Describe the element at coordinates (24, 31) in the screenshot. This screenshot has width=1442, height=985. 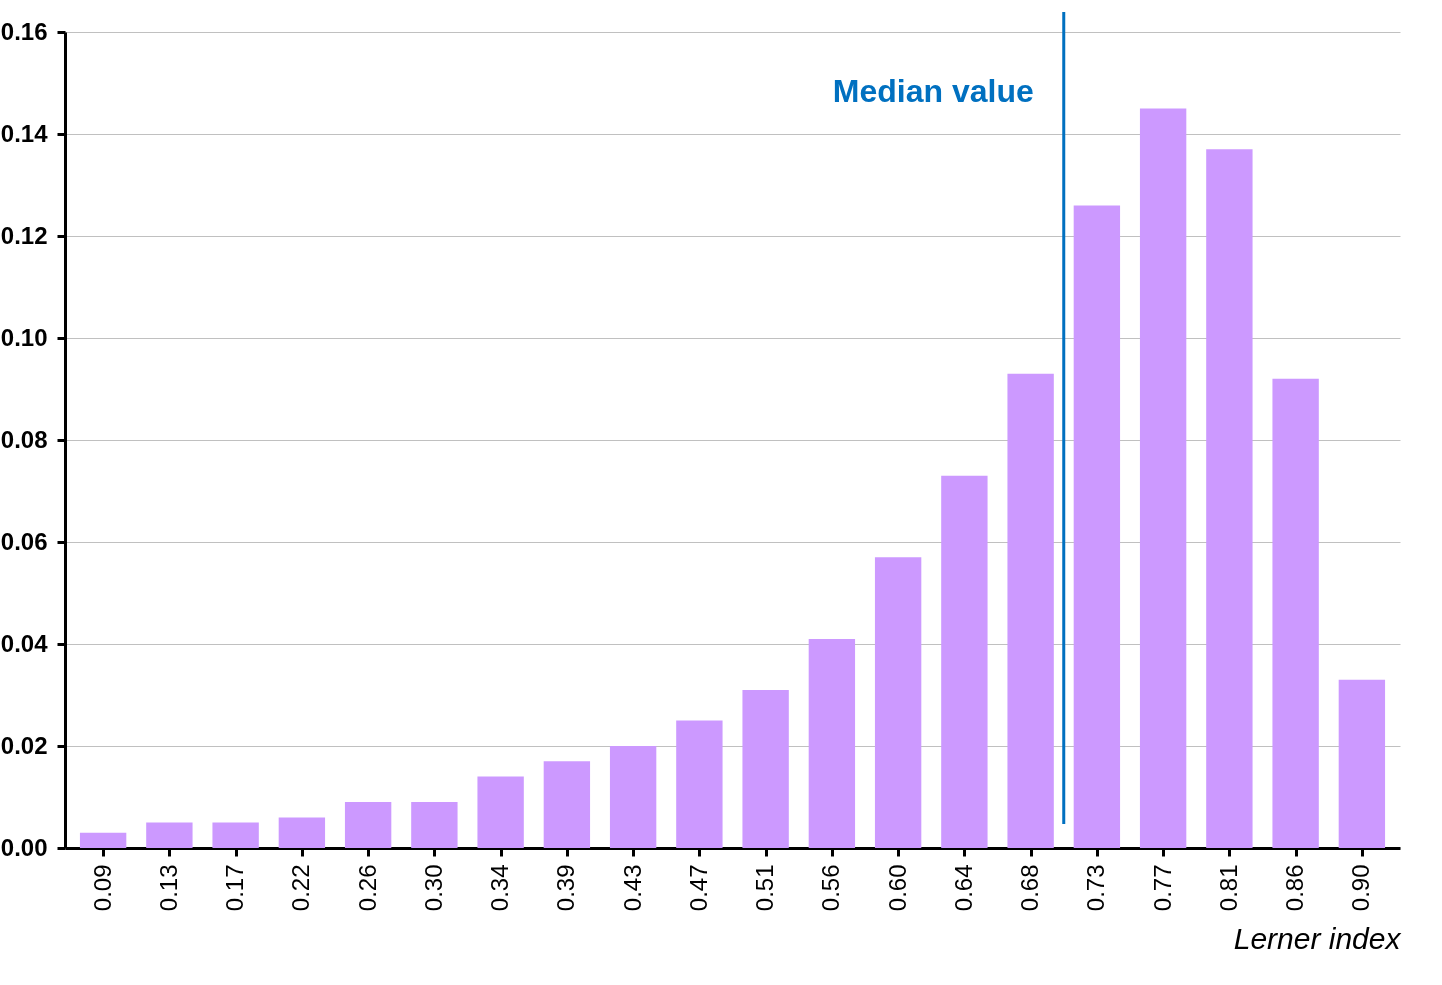
I see `y-tick-label: 0.16` at that location.